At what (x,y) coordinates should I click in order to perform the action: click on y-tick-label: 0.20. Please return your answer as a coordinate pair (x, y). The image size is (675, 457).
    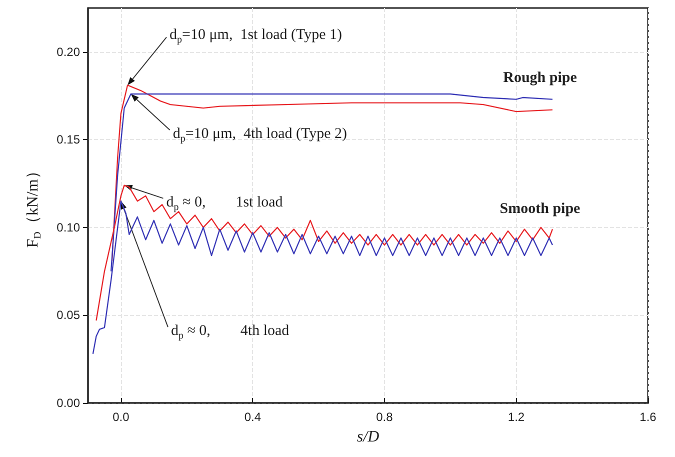
    Looking at the image, I should click on (68, 51).